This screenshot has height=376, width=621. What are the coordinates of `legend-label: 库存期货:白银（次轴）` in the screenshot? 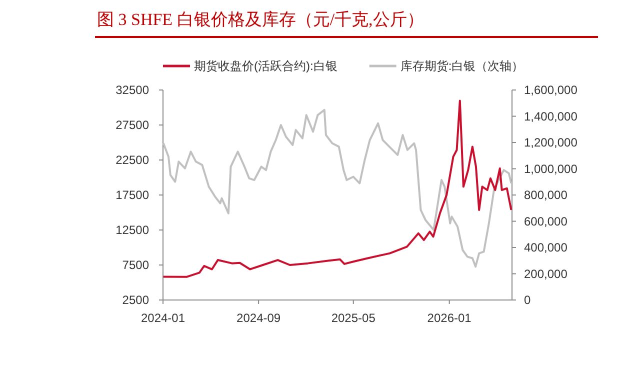 It's located at (462, 66).